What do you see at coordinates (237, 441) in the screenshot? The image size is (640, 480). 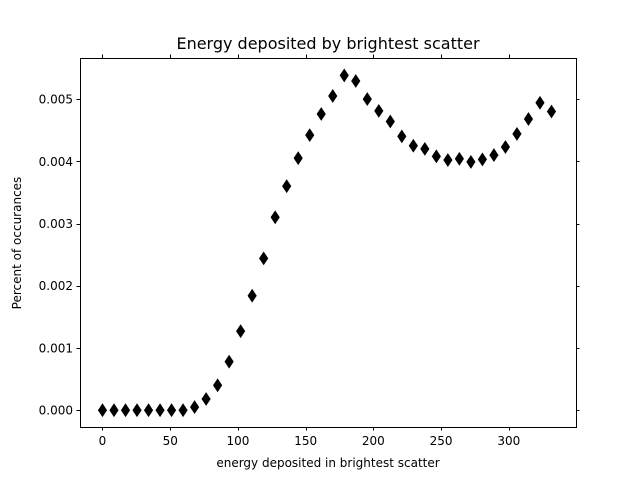 I see `x-tick-label: 100` at bounding box center [237, 441].